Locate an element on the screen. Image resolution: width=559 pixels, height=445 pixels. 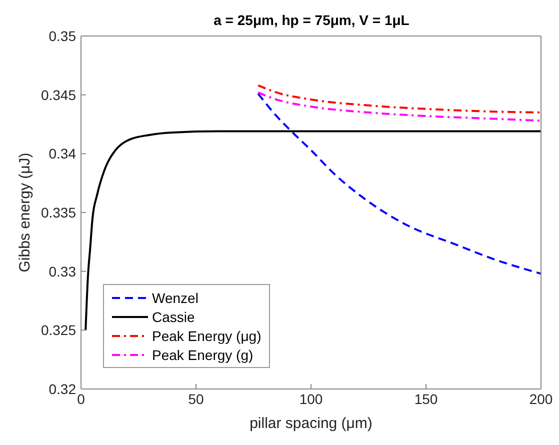
y-tick-label: 0.325 is located at coordinates (58, 330).